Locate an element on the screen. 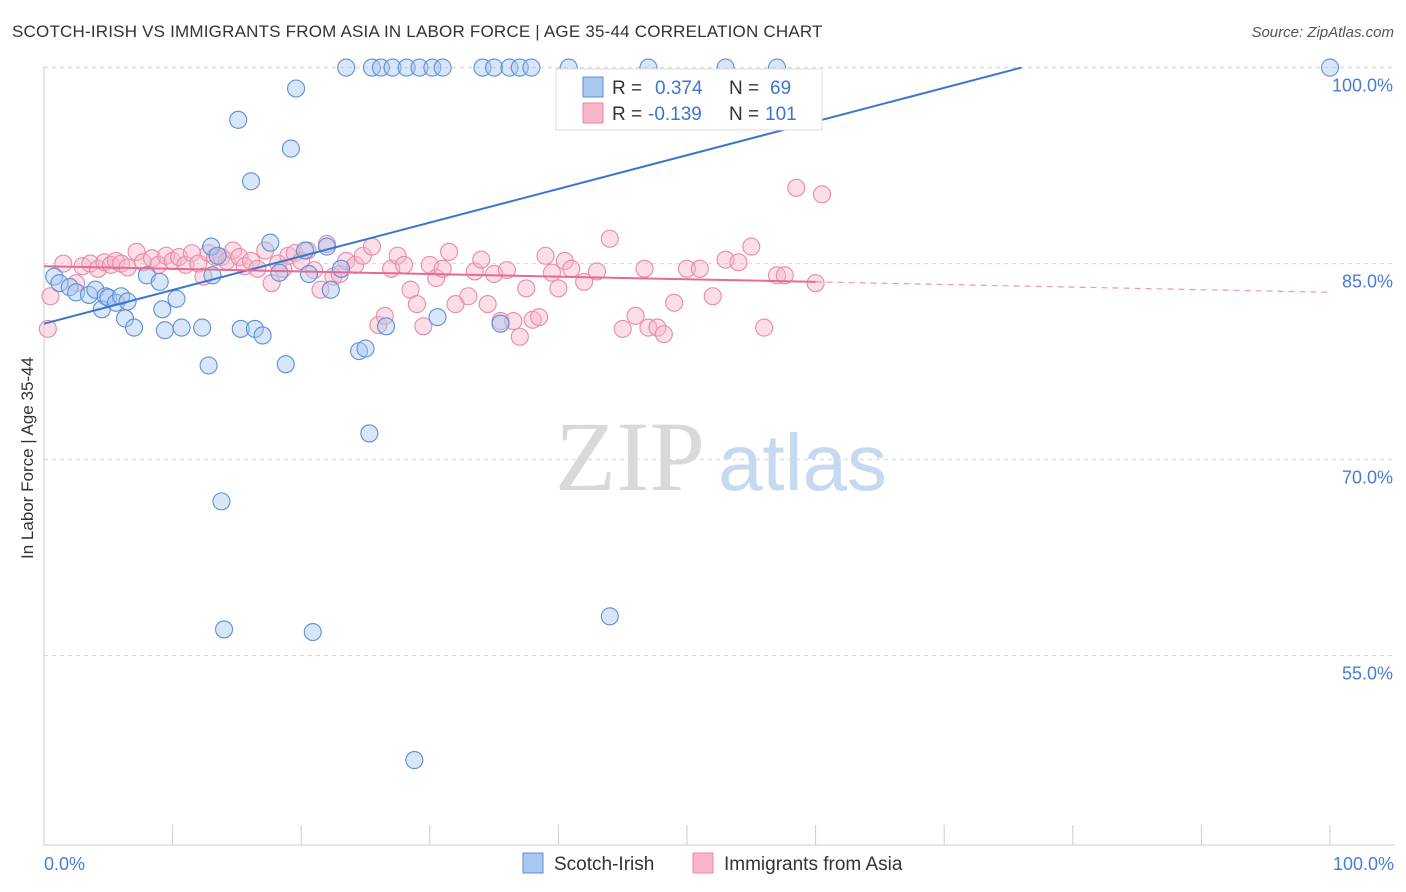  y-tick-label: 70.0% is located at coordinates (1367, 478).